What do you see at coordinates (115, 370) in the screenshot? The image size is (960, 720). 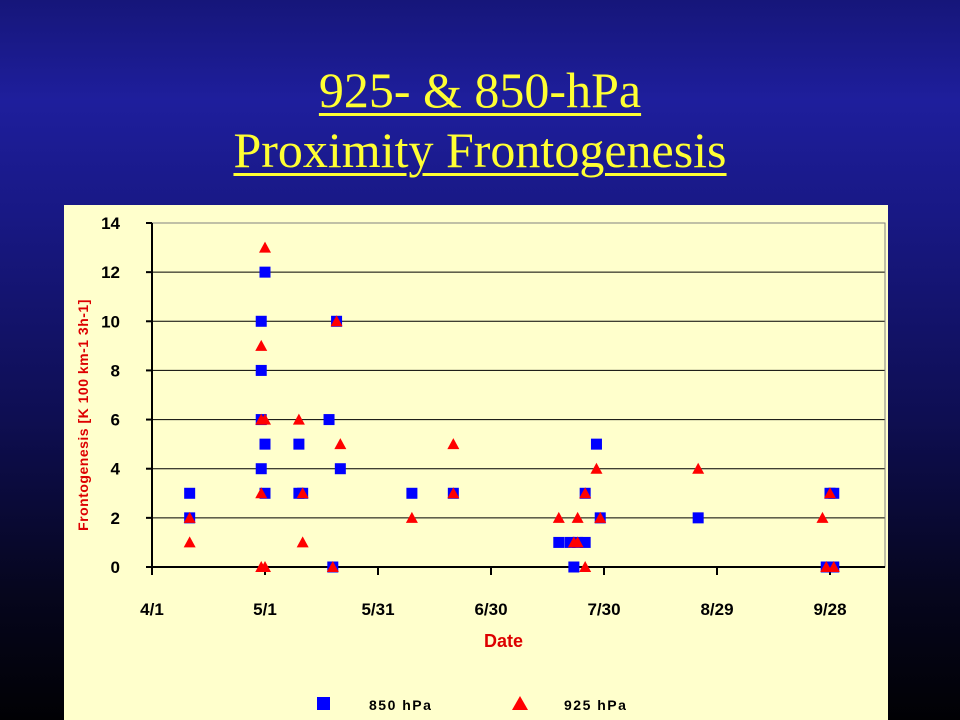 I see `y-tick-label: 8` at bounding box center [115, 370].